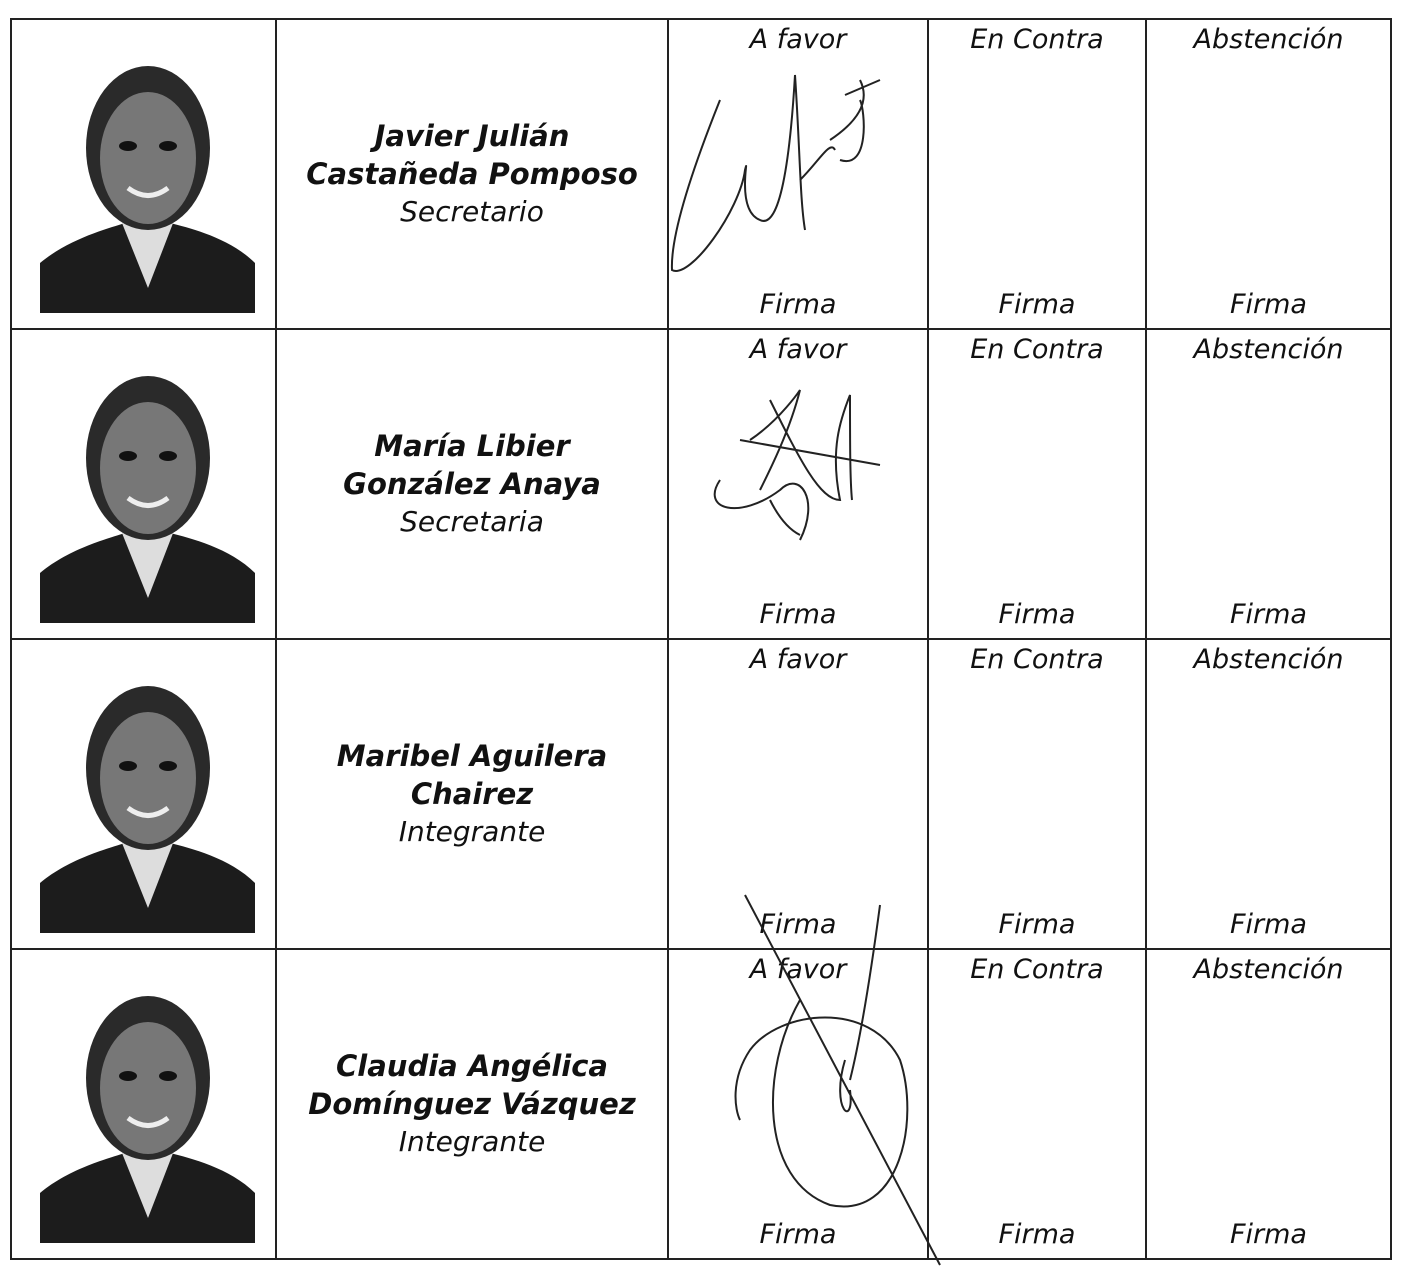 This screenshot has width=1408, height=1268. I want to click on member-name: Domínguez Vázquez, so click(472, 1104).